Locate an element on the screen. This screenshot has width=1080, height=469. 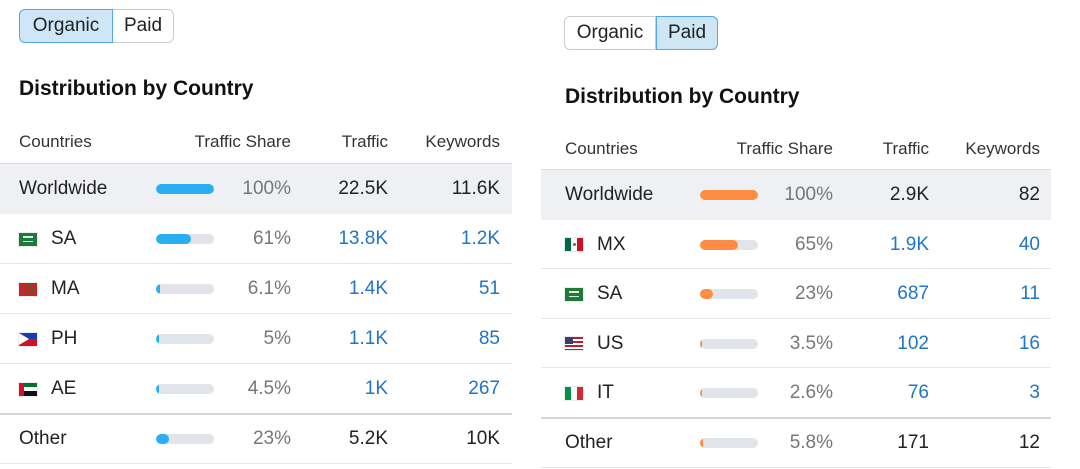
mexico-flag-icon is located at coordinates (574, 245).